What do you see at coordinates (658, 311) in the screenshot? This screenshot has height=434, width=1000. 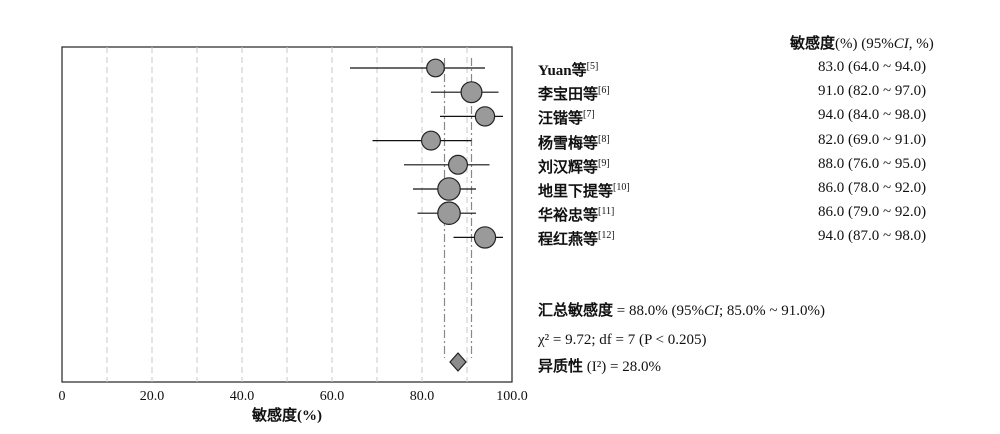 I see `pooled-sensitivity-value: = 88.0% (95%` at bounding box center [658, 311].